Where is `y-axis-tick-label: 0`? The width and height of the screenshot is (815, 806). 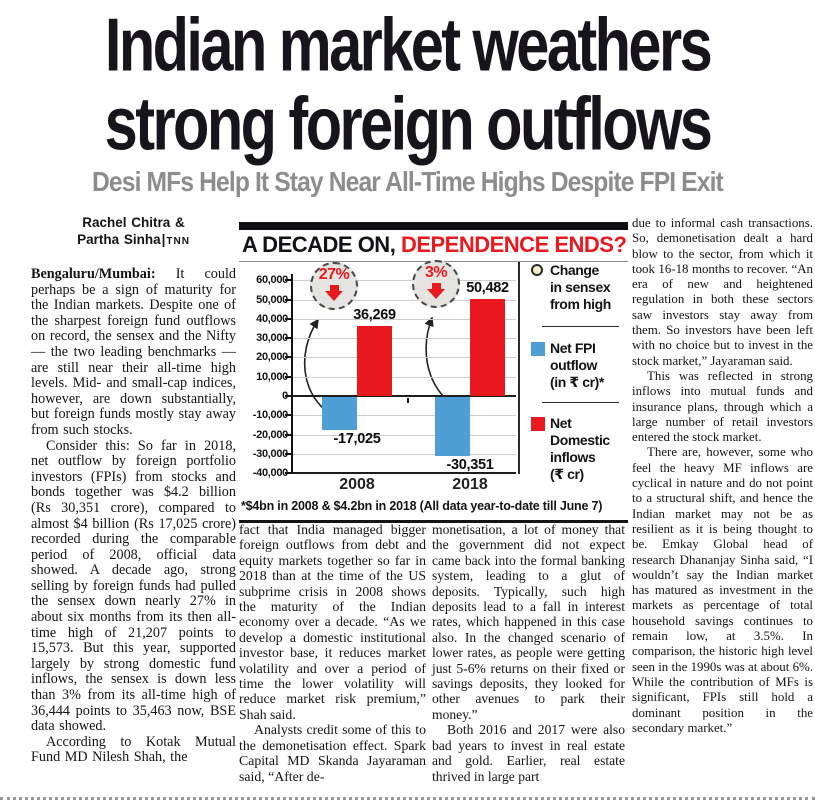
y-axis-tick-label: 0 is located at coordinates (263, 396).